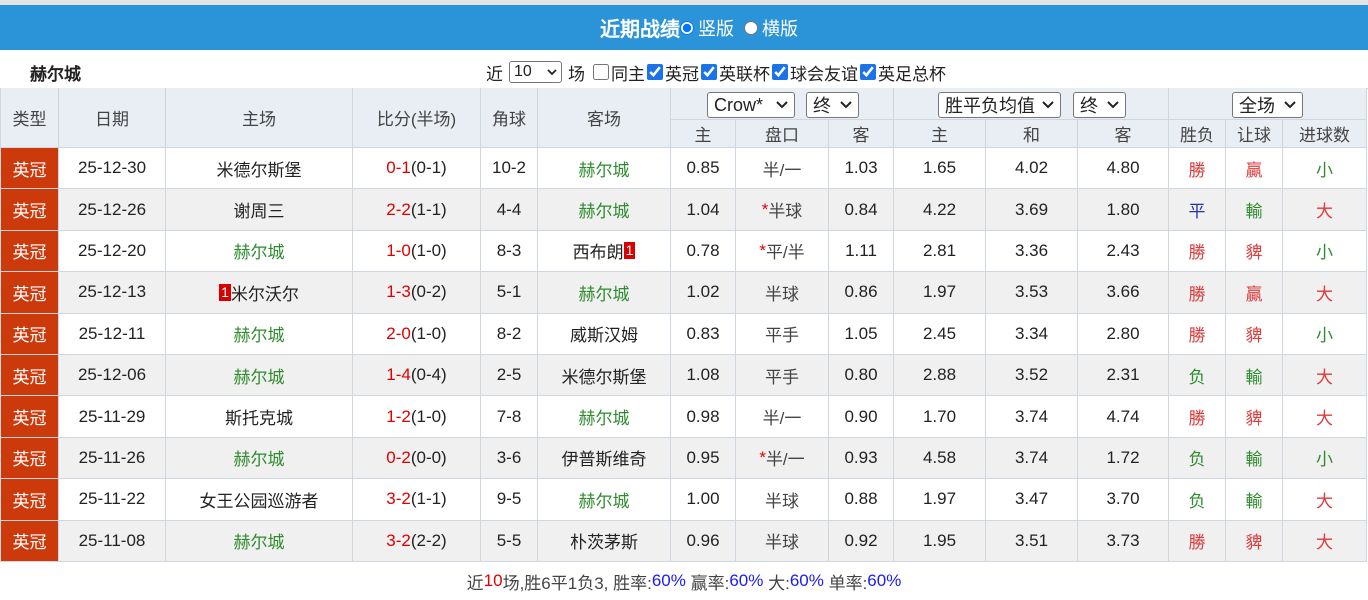 This screenshot has width=1368, height=600. What do you see at coordinates (1032, 376) in the screenshot?
I see `draw-odds-cell: 3.52` at bounding box center [1032, 376].